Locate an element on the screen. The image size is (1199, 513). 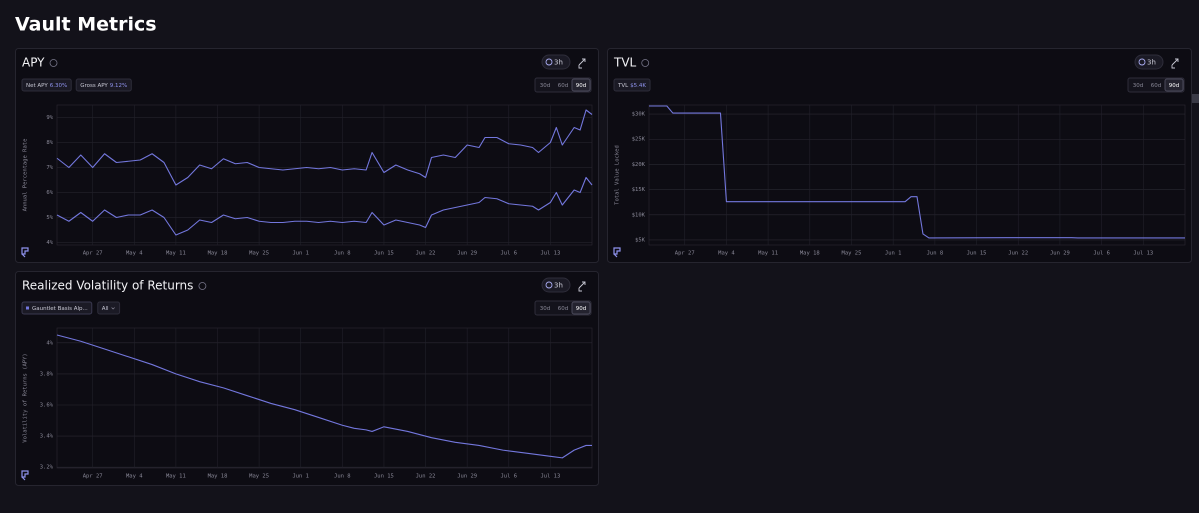
chip-label: Net APY is located at coordinates (37, 86).